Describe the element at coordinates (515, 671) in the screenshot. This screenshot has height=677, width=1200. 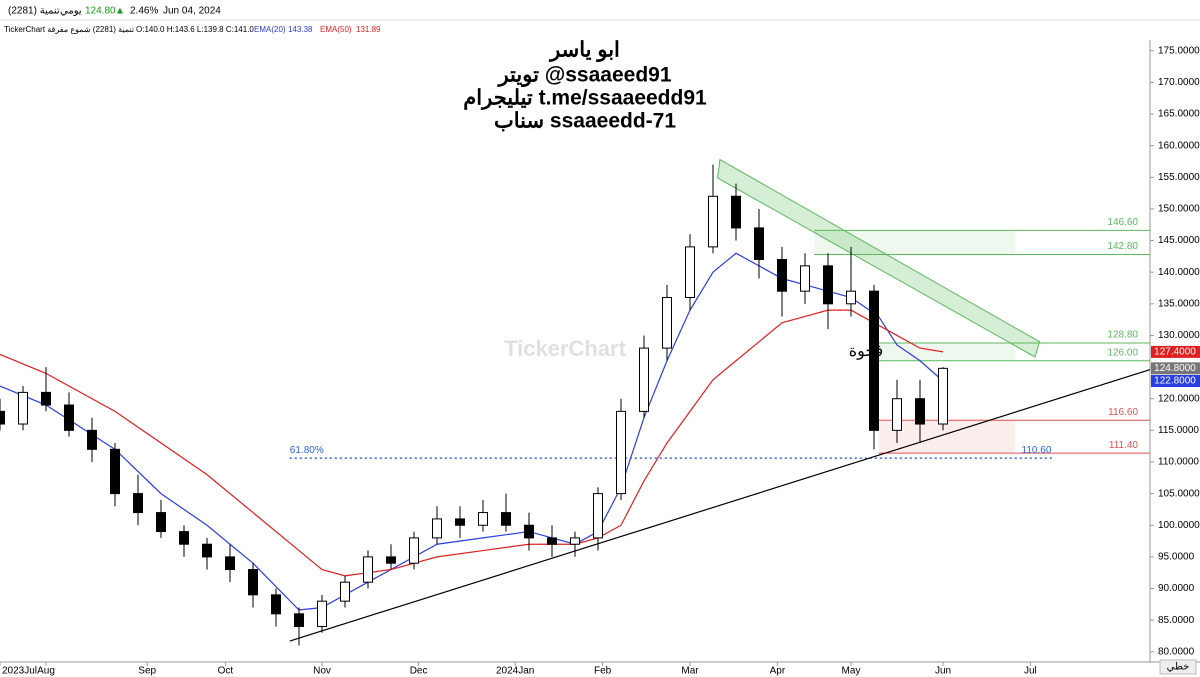
I see `x-tick-label: 2024Jan` at that location.